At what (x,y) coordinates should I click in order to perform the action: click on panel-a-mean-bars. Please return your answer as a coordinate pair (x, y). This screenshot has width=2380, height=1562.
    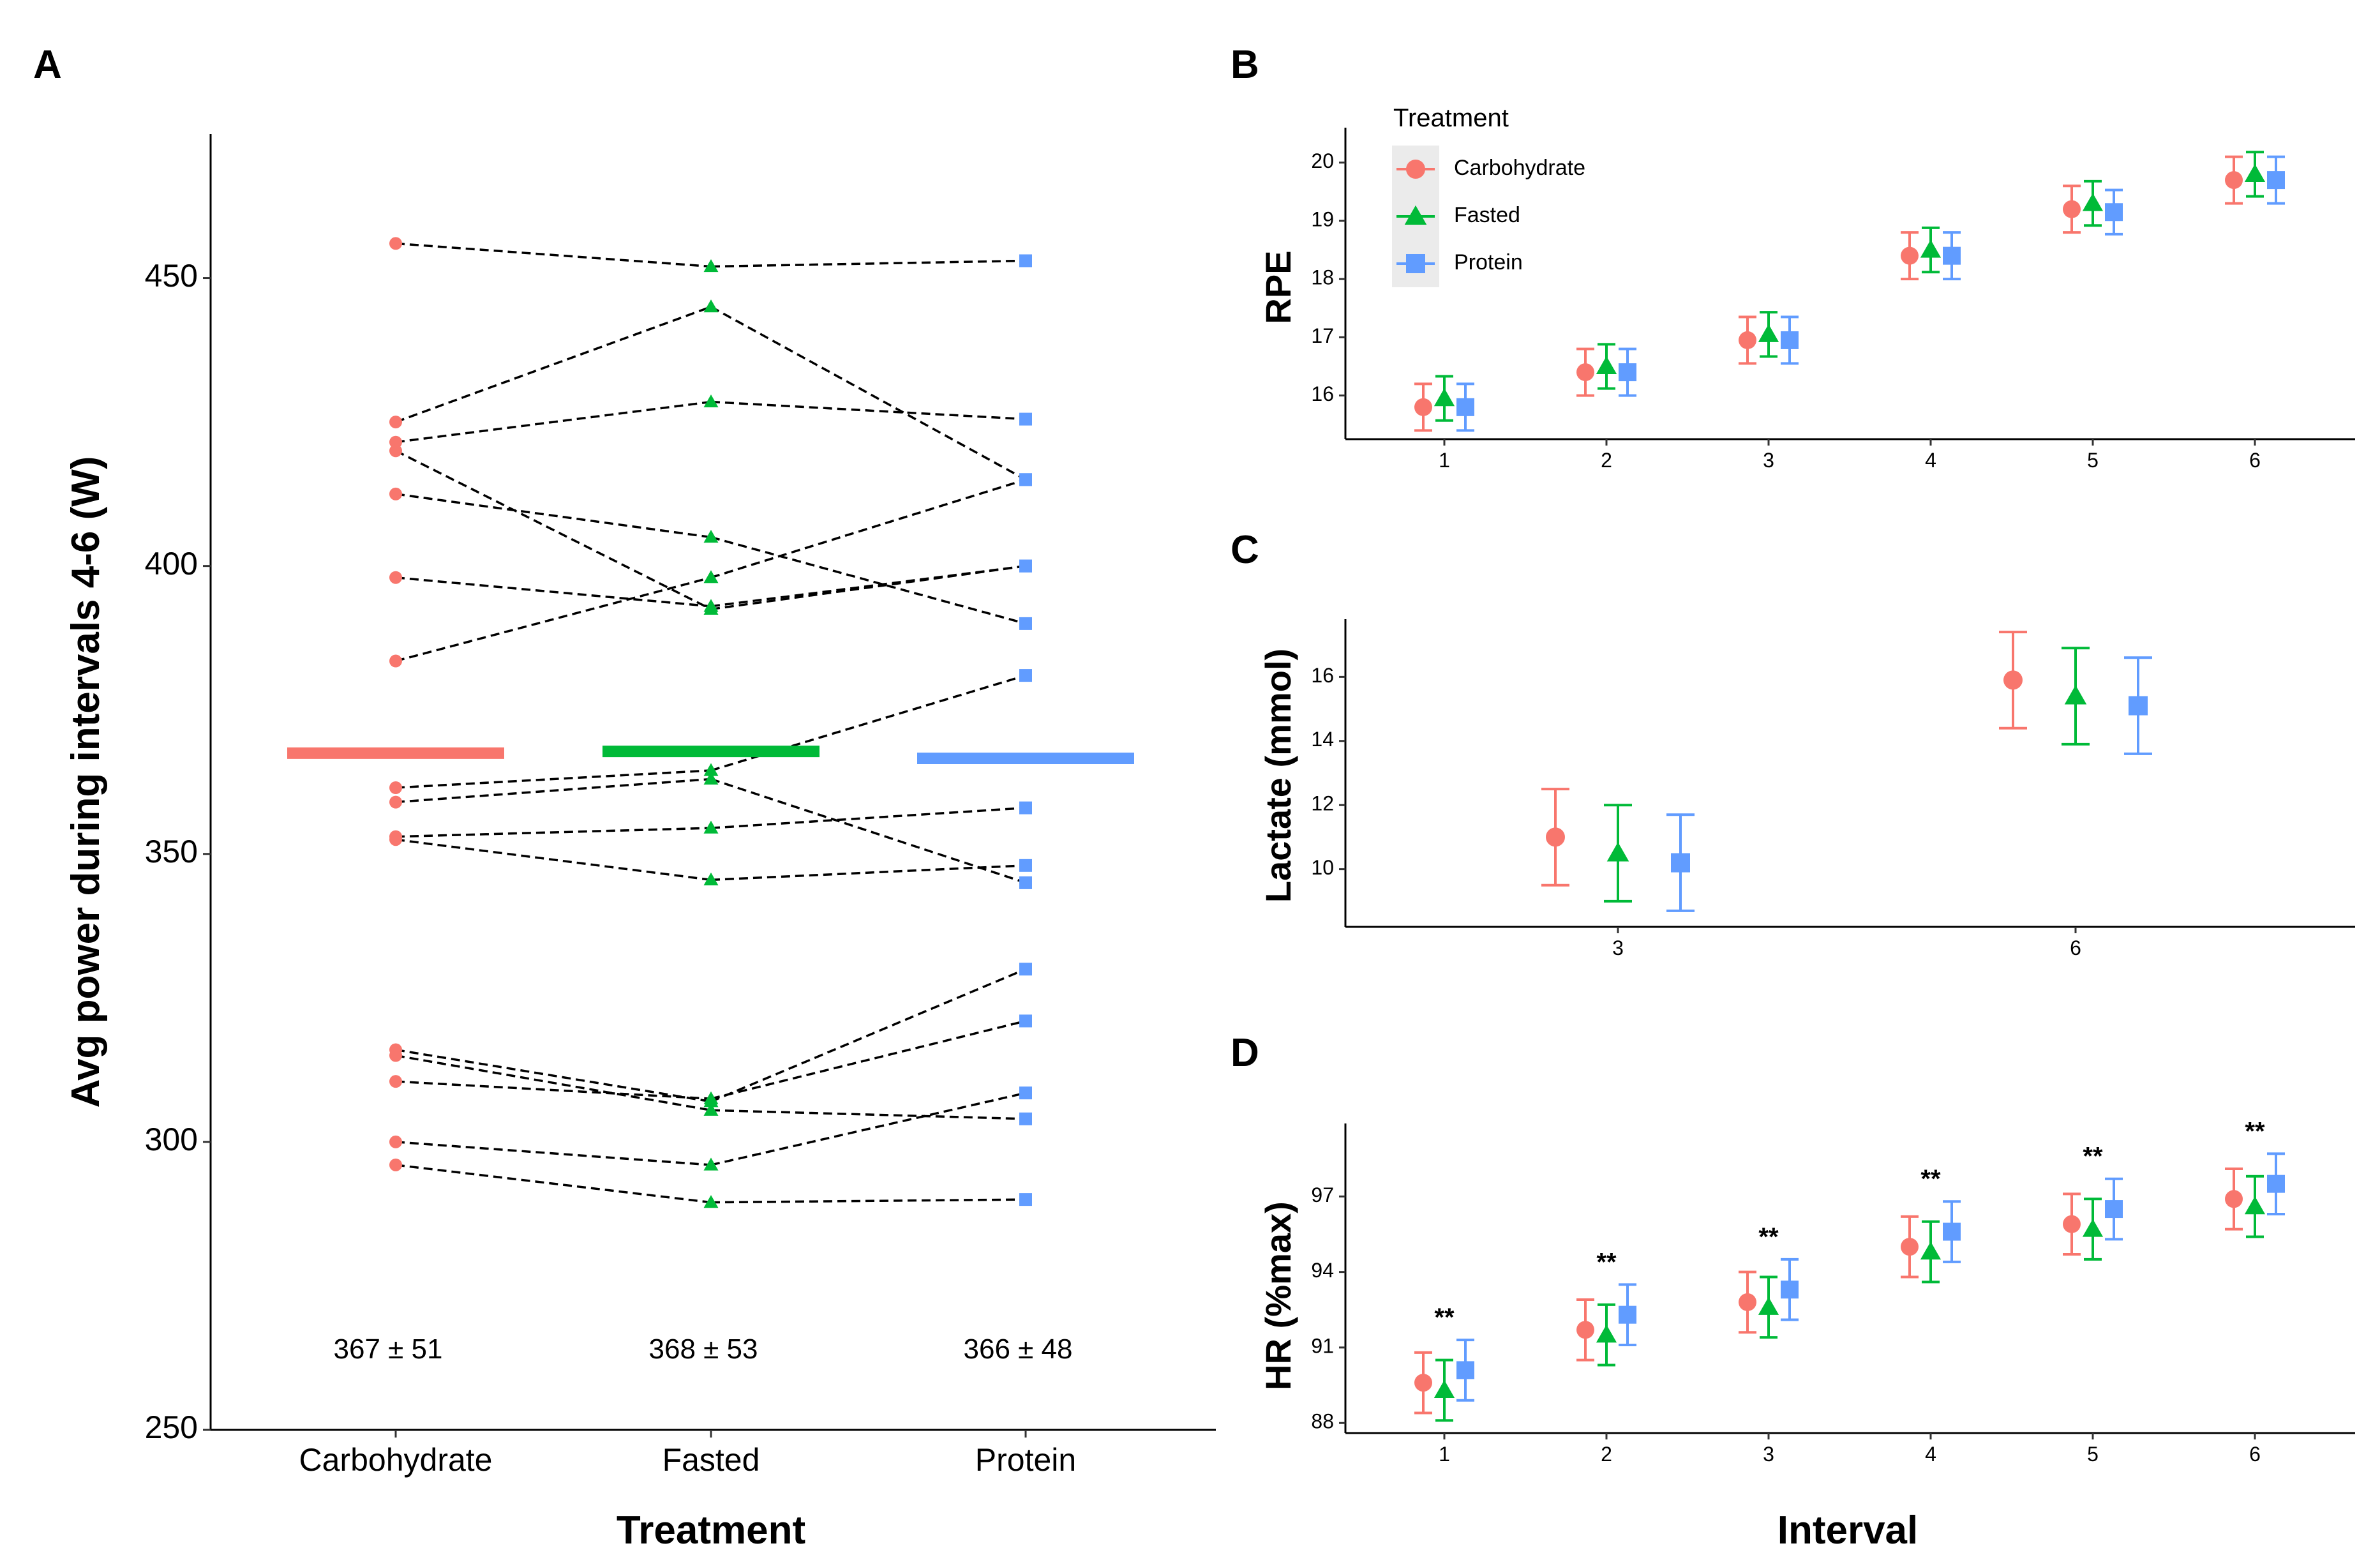
    Looking at the image, I should click on (710, 755).